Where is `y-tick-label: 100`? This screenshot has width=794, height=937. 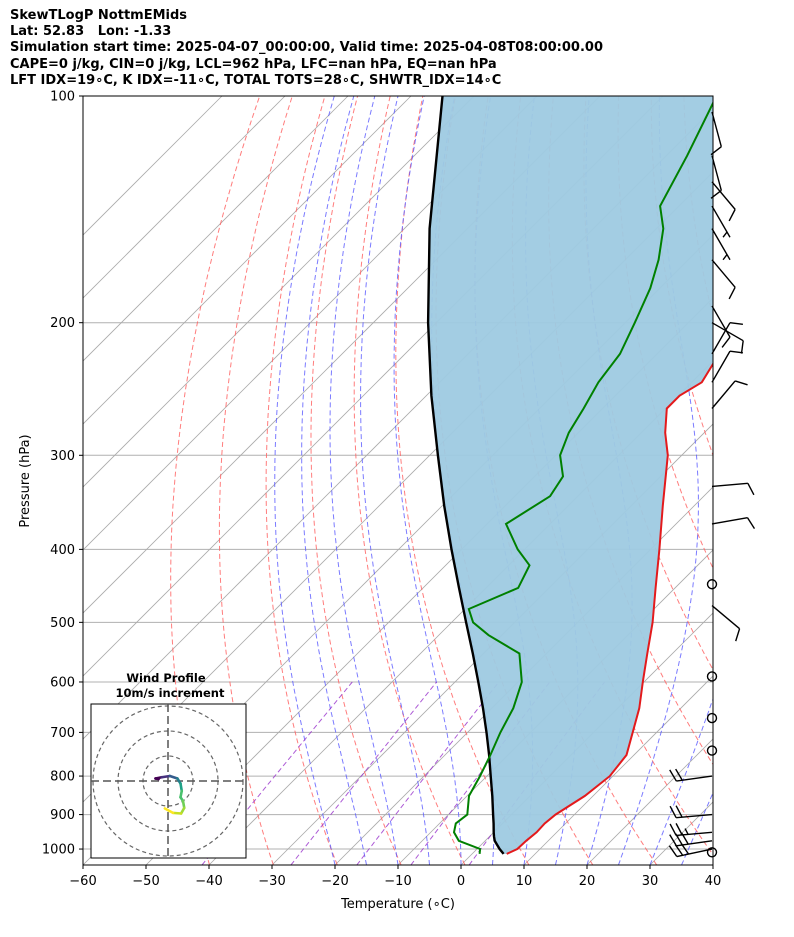 y-tick-label: 100 is located at coordinates (62, 97).